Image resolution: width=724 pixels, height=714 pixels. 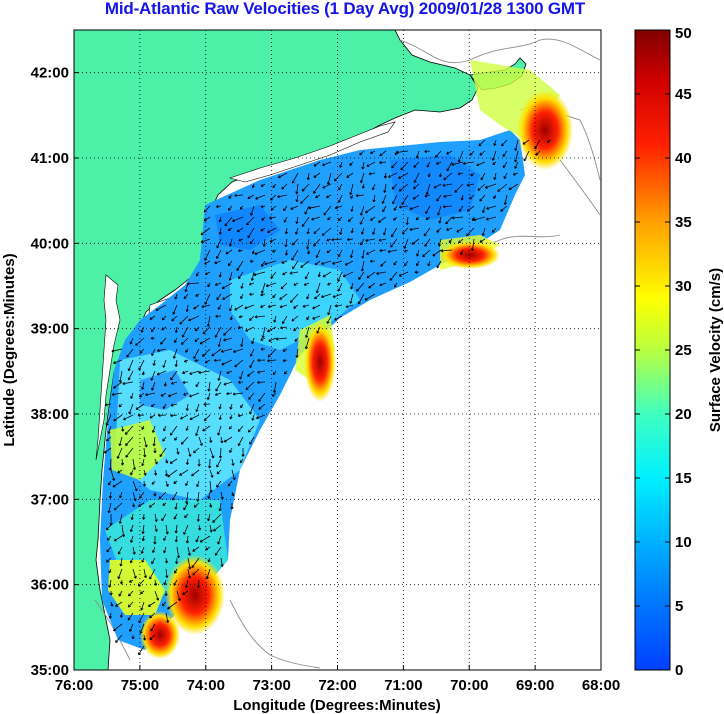 What do you see at coordinates (50, 329) in the screenshot?
I see `y-tick-label: 39:00` at bounding box center [50, 329].